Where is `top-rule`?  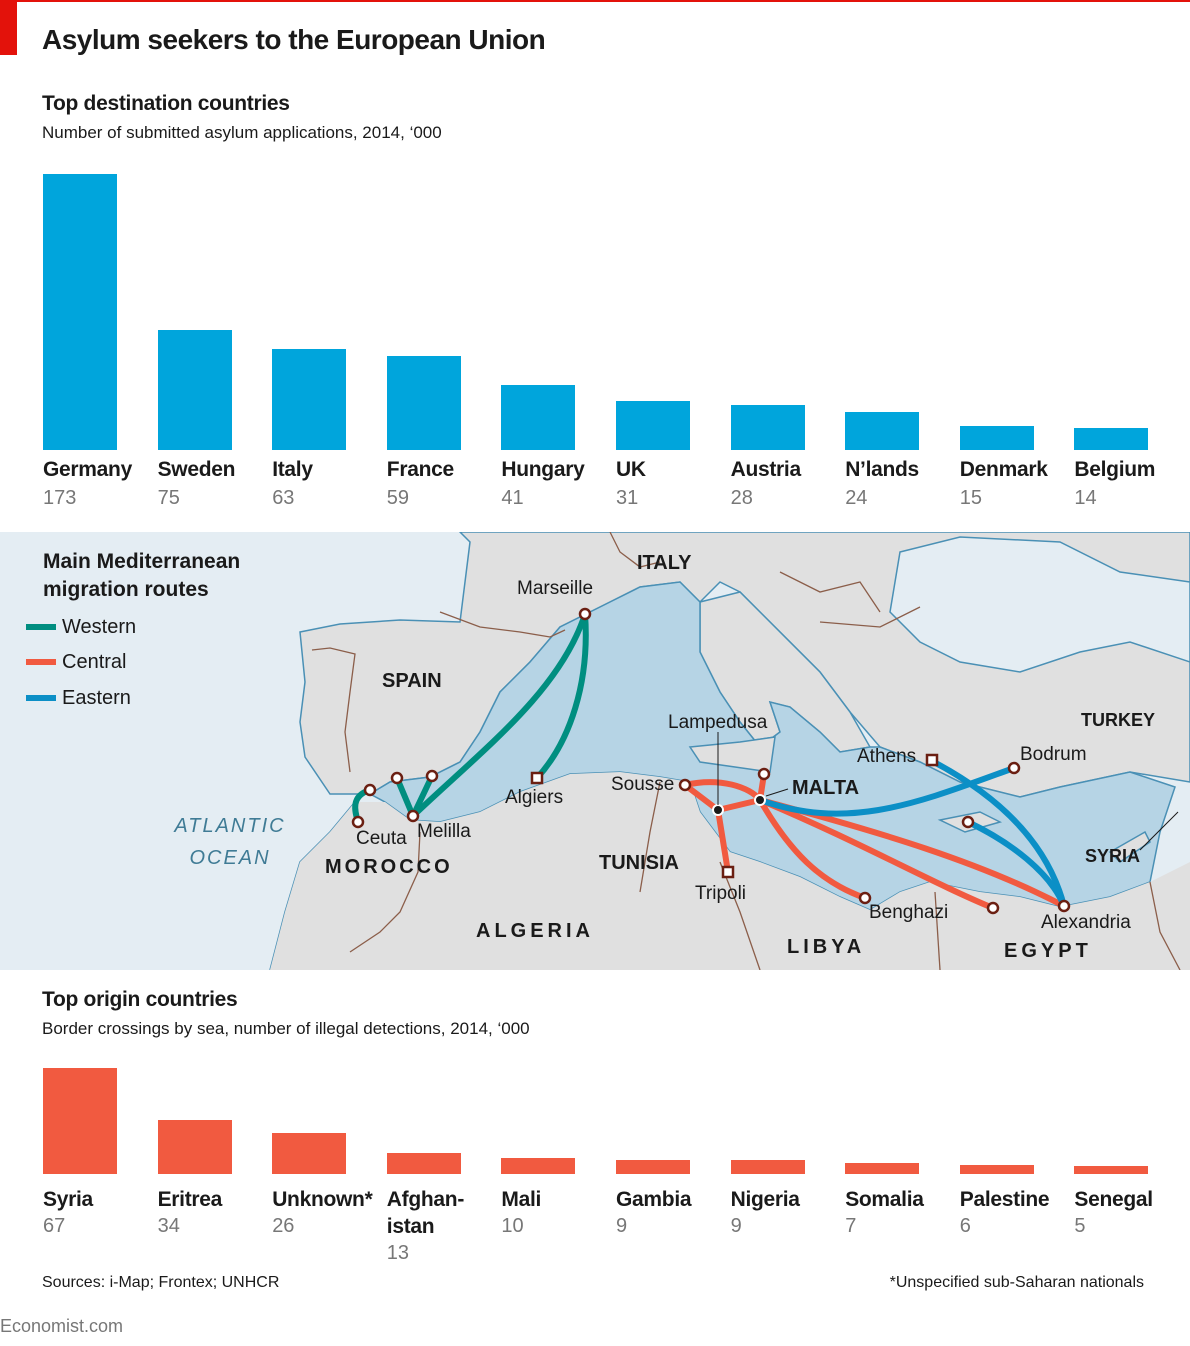 top-rule is located at coordinates (595, 1).